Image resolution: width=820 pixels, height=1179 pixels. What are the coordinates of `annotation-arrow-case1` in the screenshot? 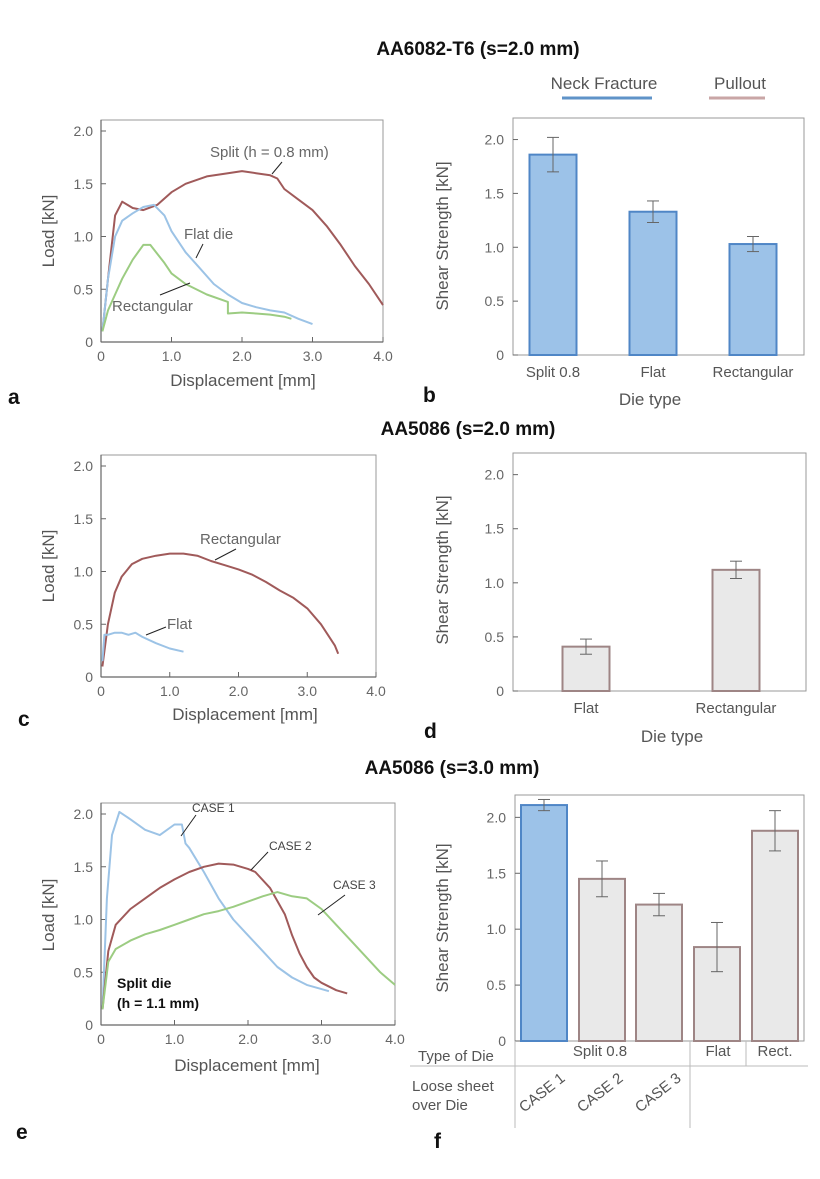 It's located at (188, 825).